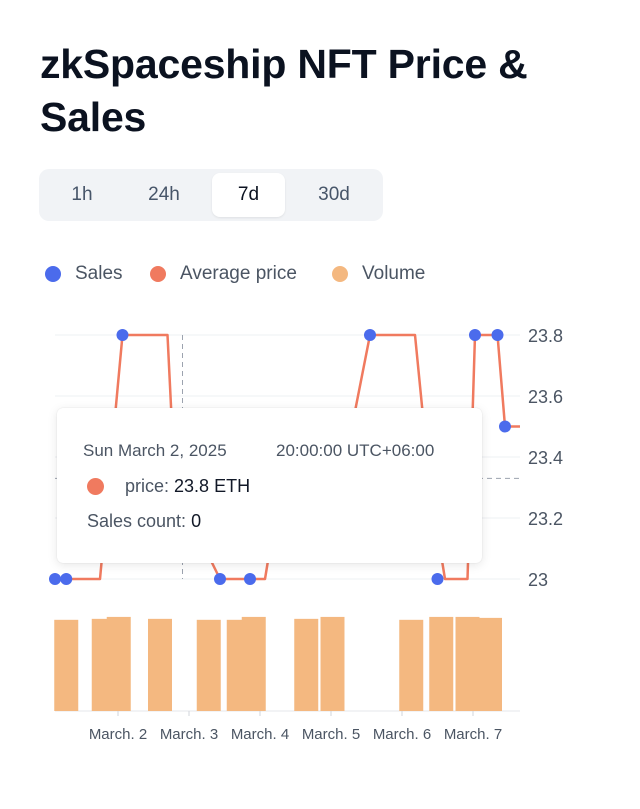 Image resolution: width=640 pixels, height=809 pixels. I want to click on tab-24h: 24h, so click(164, 195).